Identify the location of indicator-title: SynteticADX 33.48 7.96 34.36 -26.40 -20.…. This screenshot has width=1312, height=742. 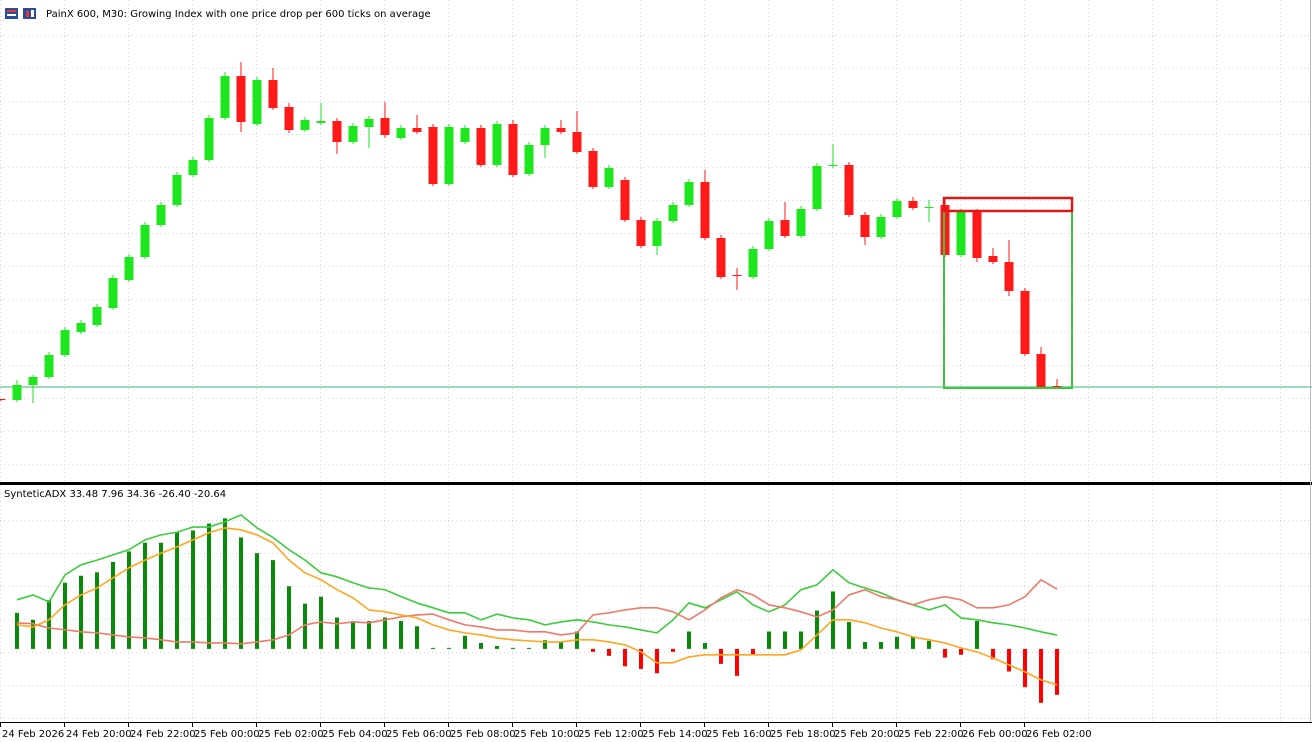
(115, 494).